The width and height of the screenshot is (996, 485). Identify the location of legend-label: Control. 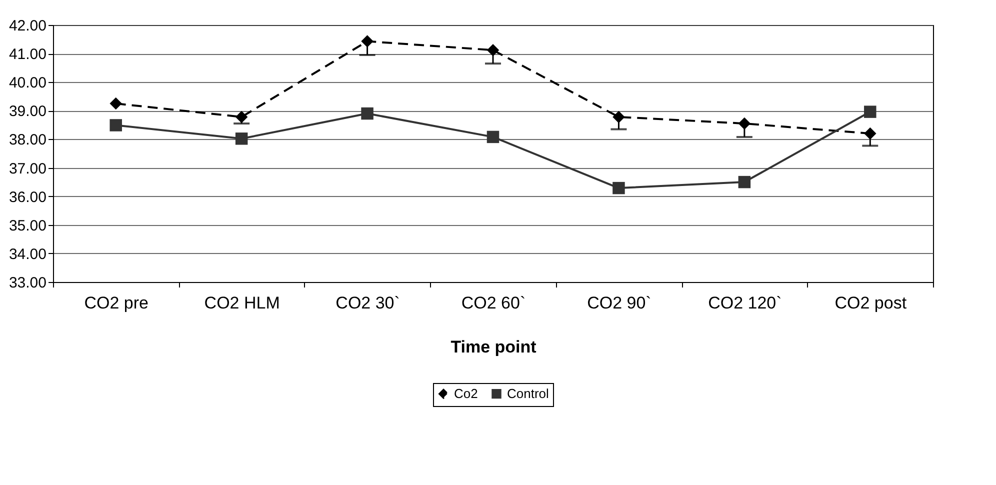
(528, 393).